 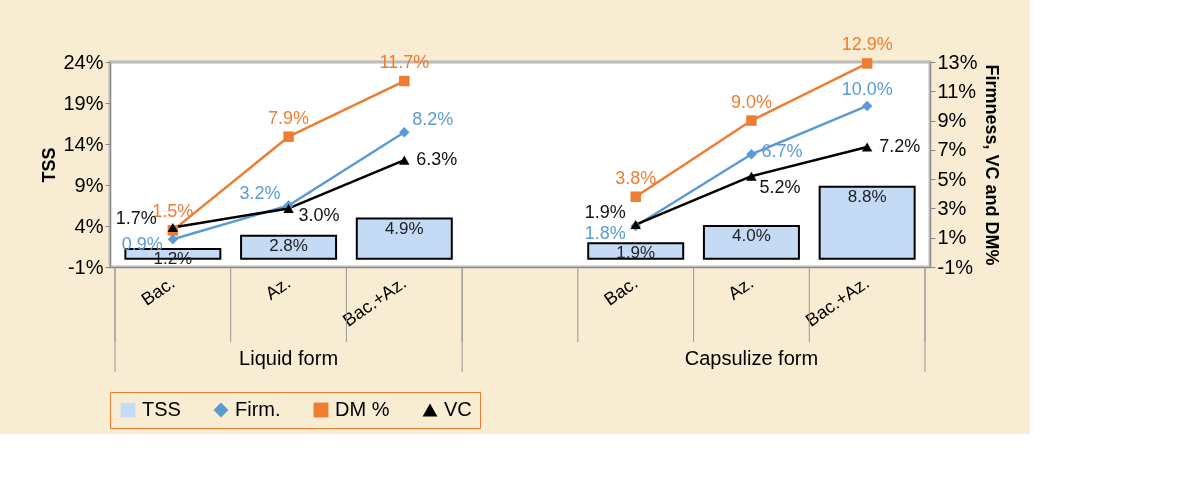 I want to click on legend-label: DM %, so click(x=362, y=409).